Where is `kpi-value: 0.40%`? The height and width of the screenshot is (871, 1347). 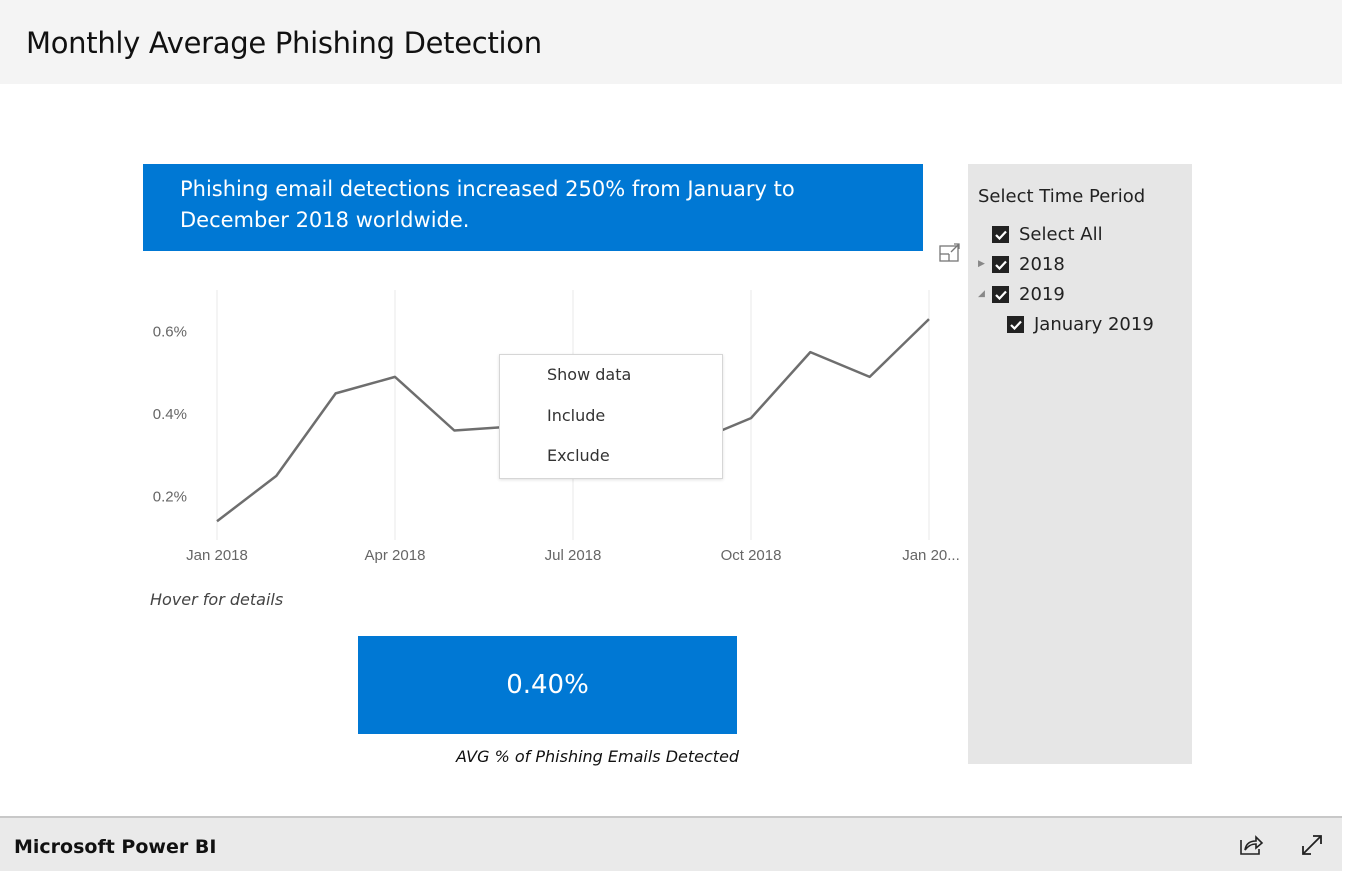
kpi-value: 0.40% is located at coordinates (547, 685).